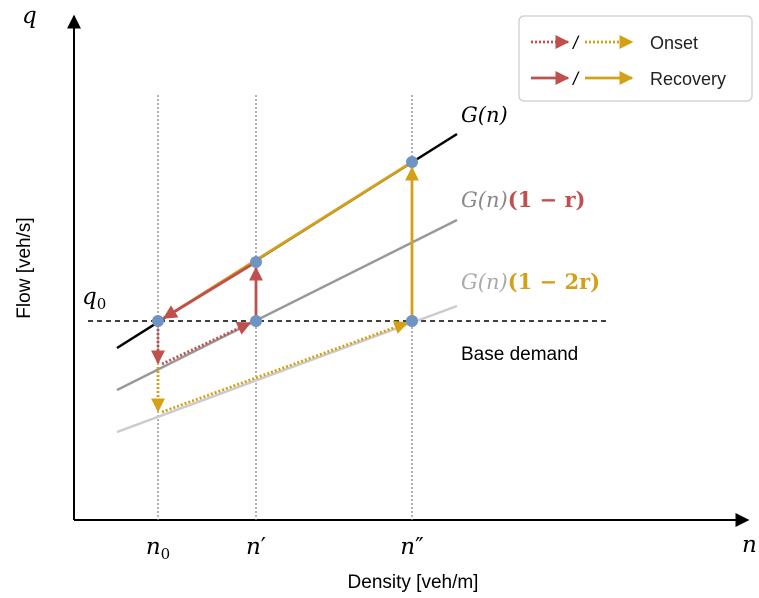 Image resolution: width=759 pixels, height=598 pixels. Describe the element at coordinates (412, 321) in the screenshot. I see `point-ndoubleprime-q0` at that location.